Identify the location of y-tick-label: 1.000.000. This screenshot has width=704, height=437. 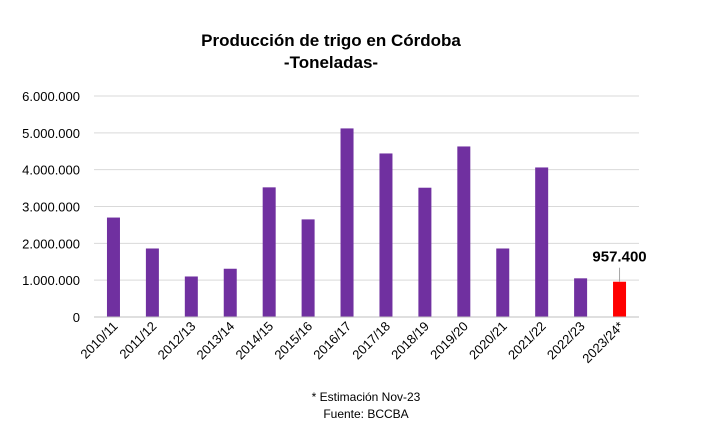
(51, 280).